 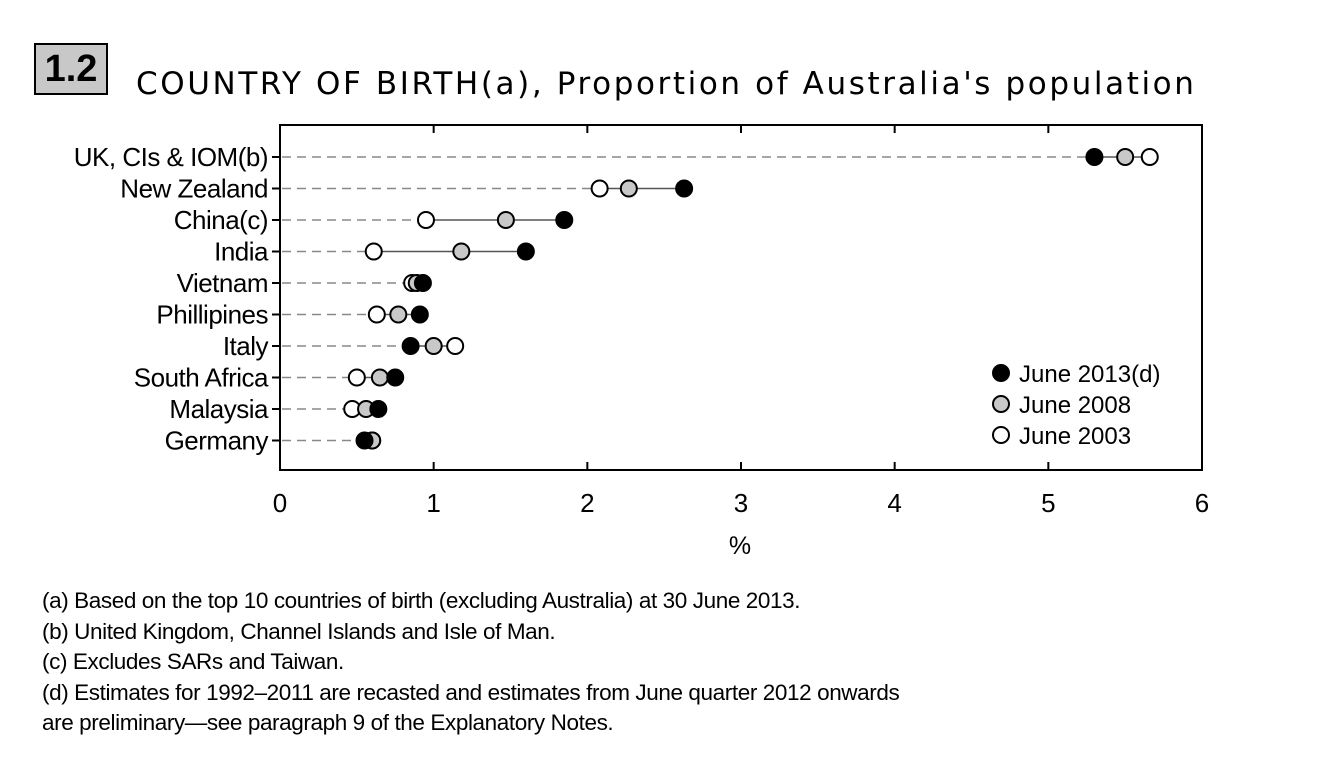 What do you see at coordinates (1001, 404) in the screenshot?
I see `legend-marker-june-2008` at bounding box center [1001, 404].